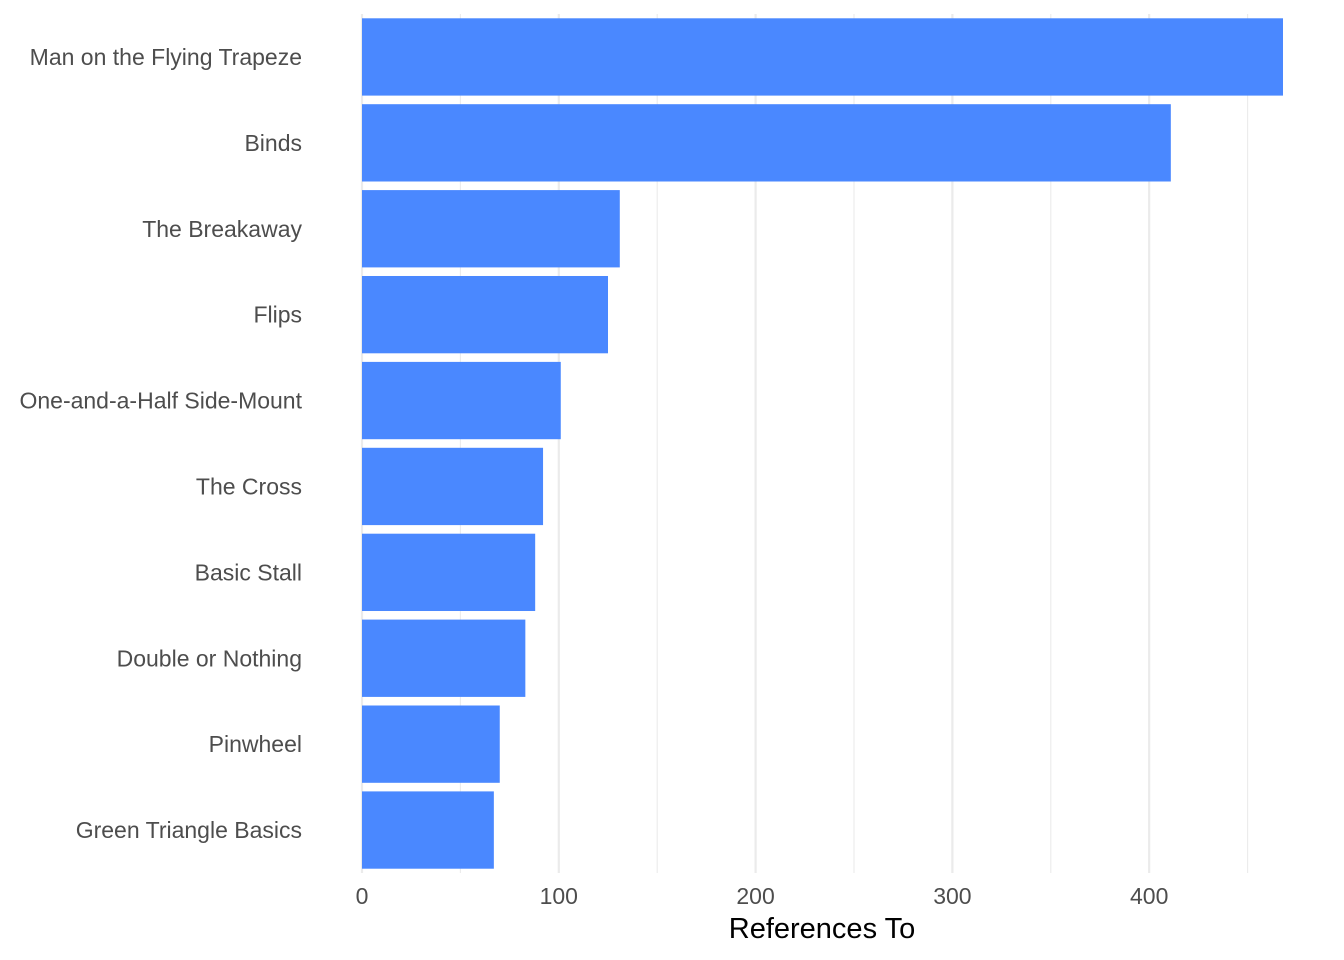 This screenshot has width=1344, height=960. I want to click on category-label: Basic Stall, so click(248, 572).